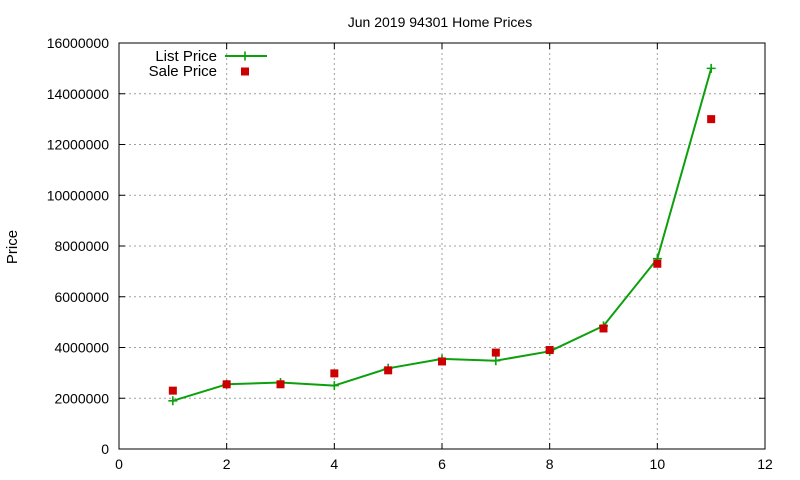 The width and height of the screenshot is (800, 480). I want to click on y-tick-label: 8000000, so click(81, 246).